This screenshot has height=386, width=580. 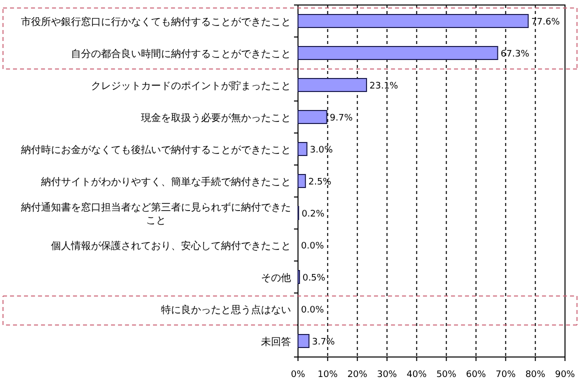 What do you see at coordinates (166, 182) in the screenshot?
I see `y-tick-label: 納付サイトがわかりやすく、簡単な手続で納付きたこと` at bounding box center [166, 182].